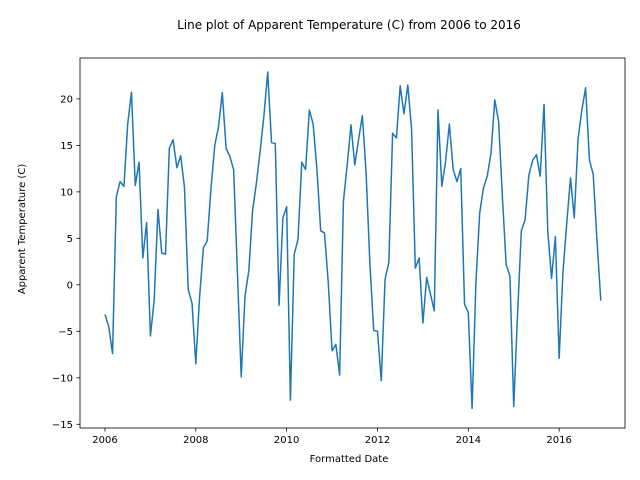  What do you see at coordinates (349, 459) in the screenshot?
I see `x-axis-label: Formatted Date` at bounding box center [349, 459].